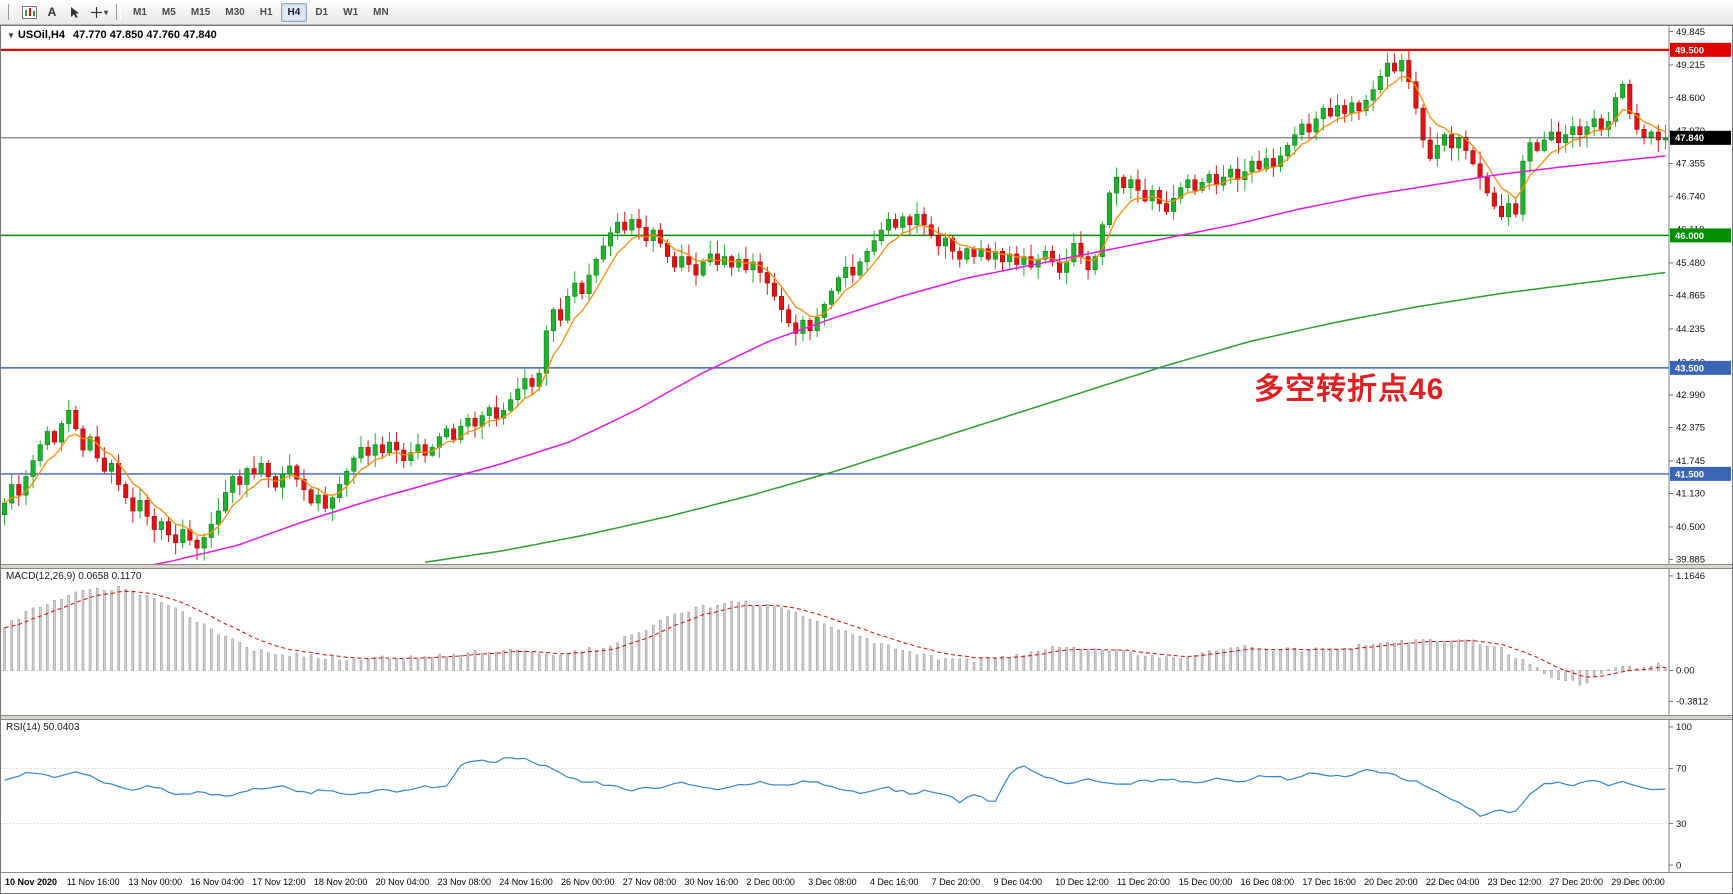 This screenshot has width=1733, height=894. I want to click on svg-text: 42.990, so click(1690, 395).